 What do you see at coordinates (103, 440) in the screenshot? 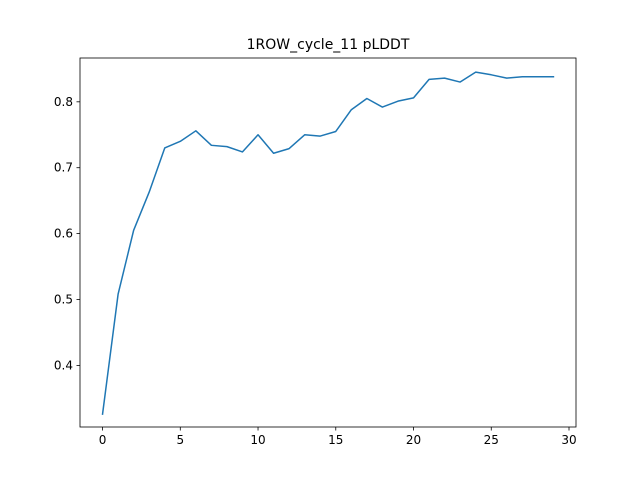
I see `x-tick-label: 0` at bounding box center [103, 440].